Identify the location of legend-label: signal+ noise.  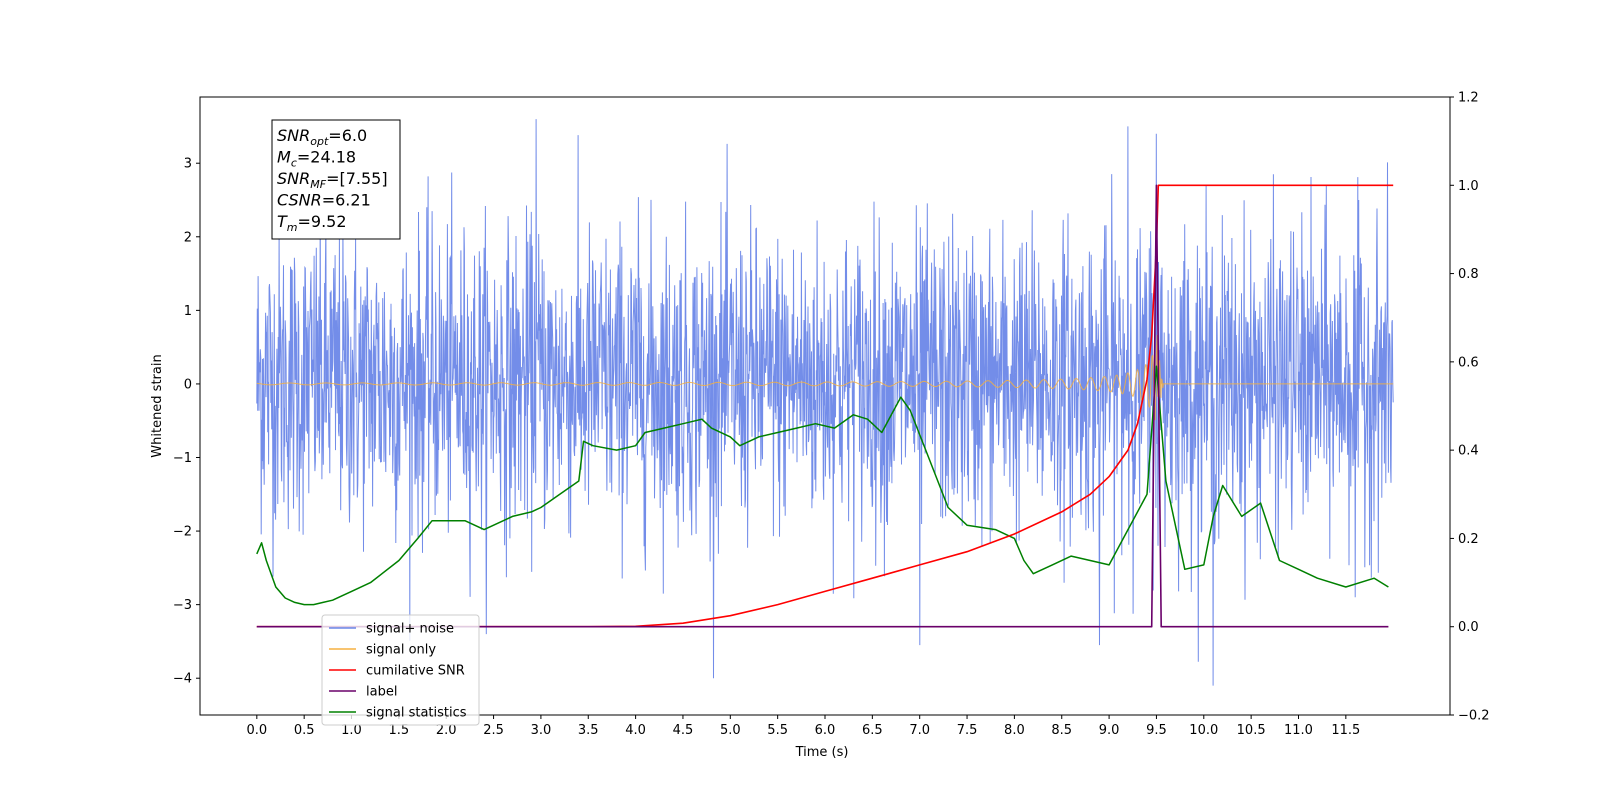
(410, 629).